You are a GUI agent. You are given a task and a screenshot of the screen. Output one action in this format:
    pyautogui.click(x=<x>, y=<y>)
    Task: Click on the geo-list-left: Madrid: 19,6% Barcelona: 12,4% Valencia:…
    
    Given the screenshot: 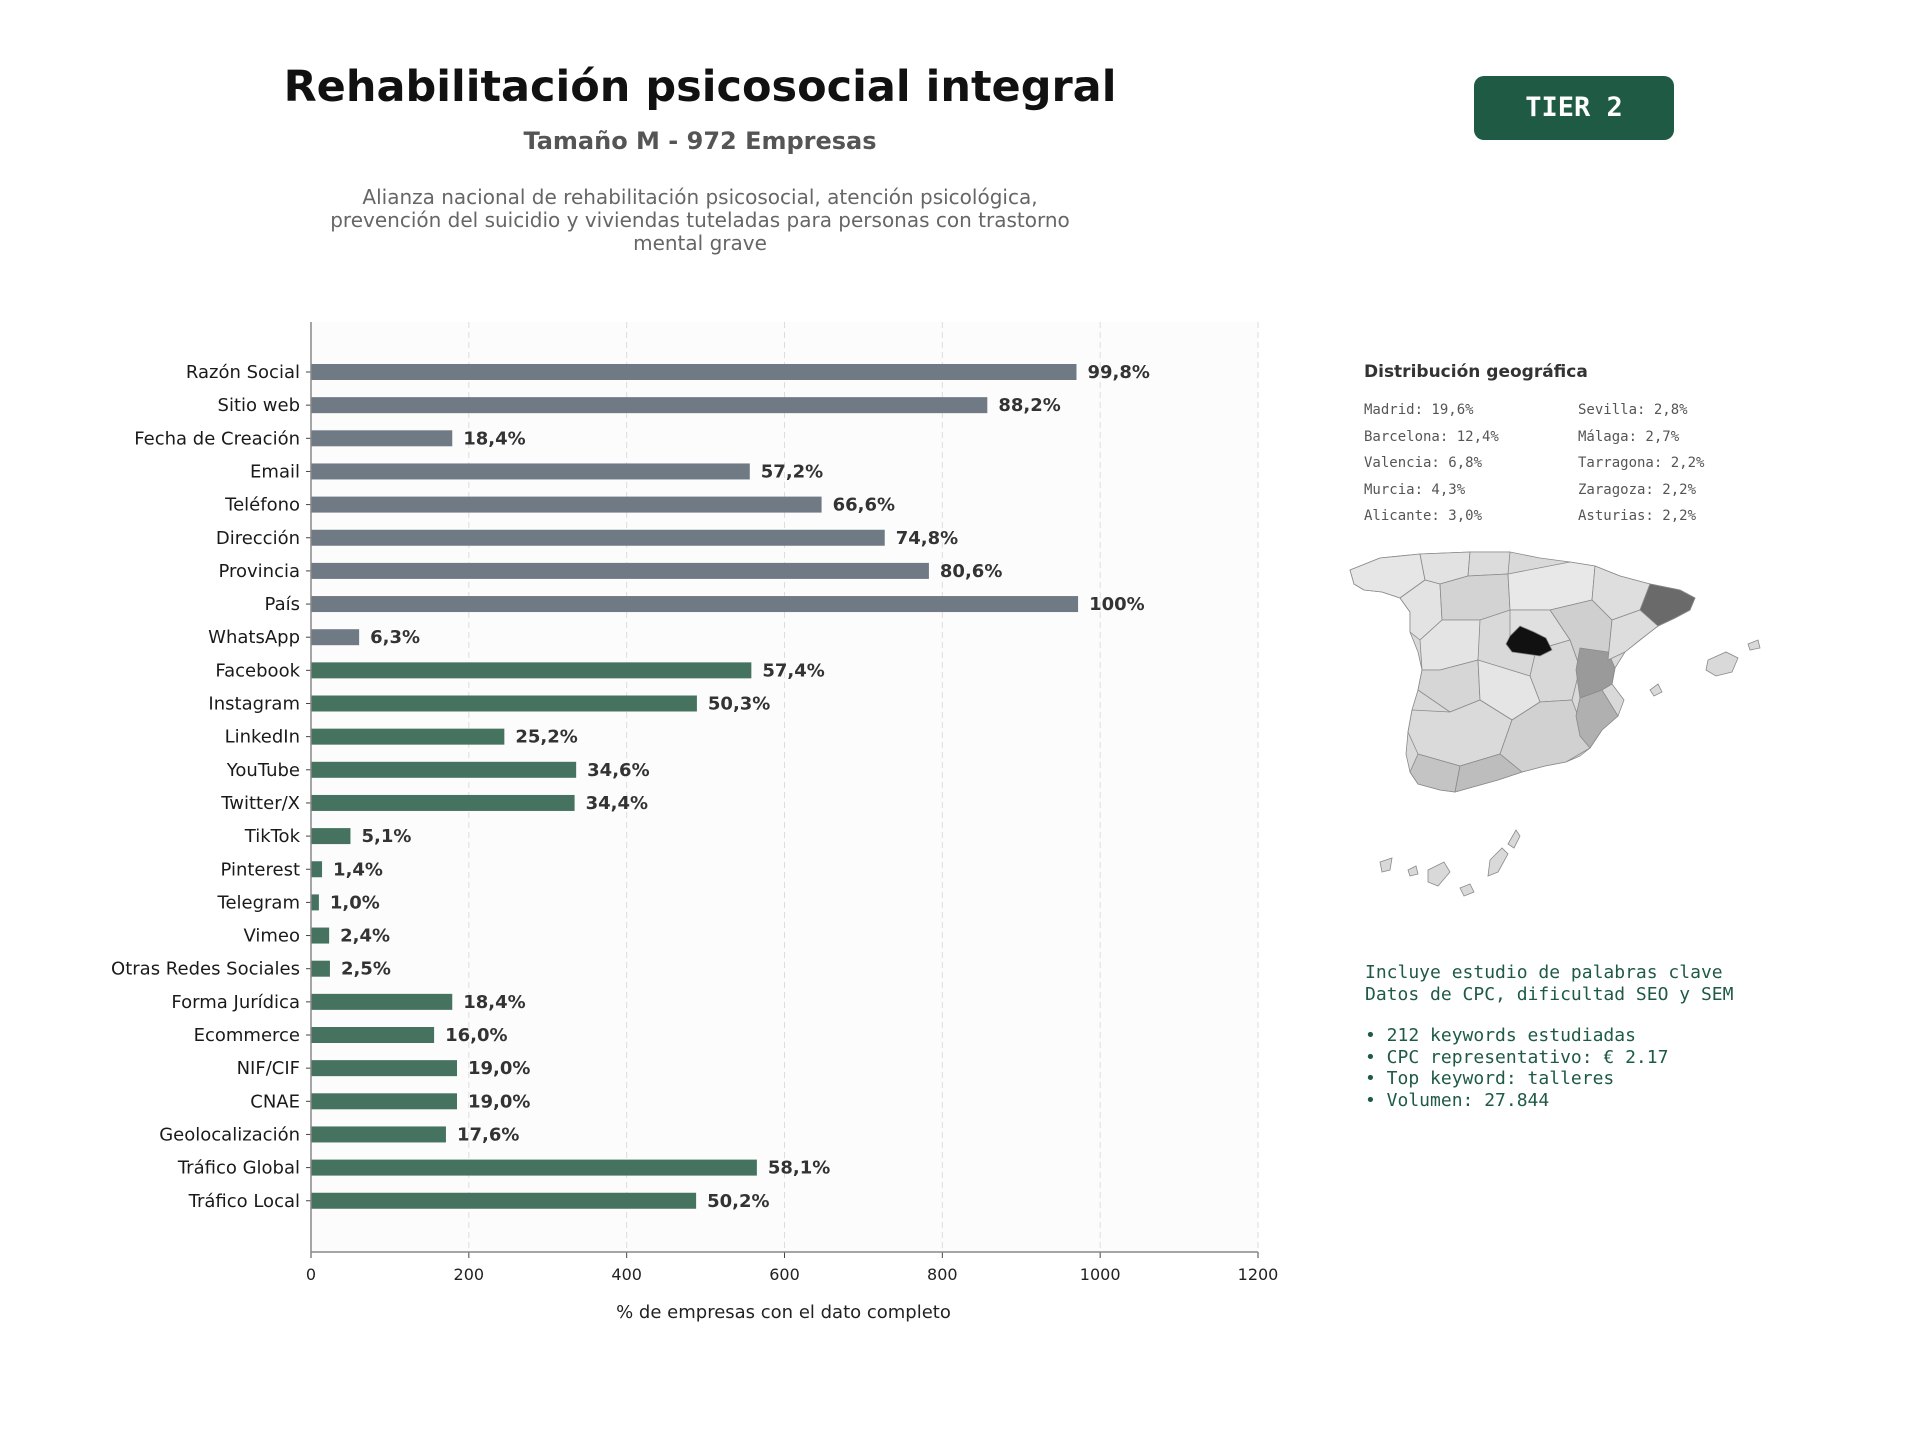 What is the action you would take?
    pyautogui.click(x=1431, y=466)
    